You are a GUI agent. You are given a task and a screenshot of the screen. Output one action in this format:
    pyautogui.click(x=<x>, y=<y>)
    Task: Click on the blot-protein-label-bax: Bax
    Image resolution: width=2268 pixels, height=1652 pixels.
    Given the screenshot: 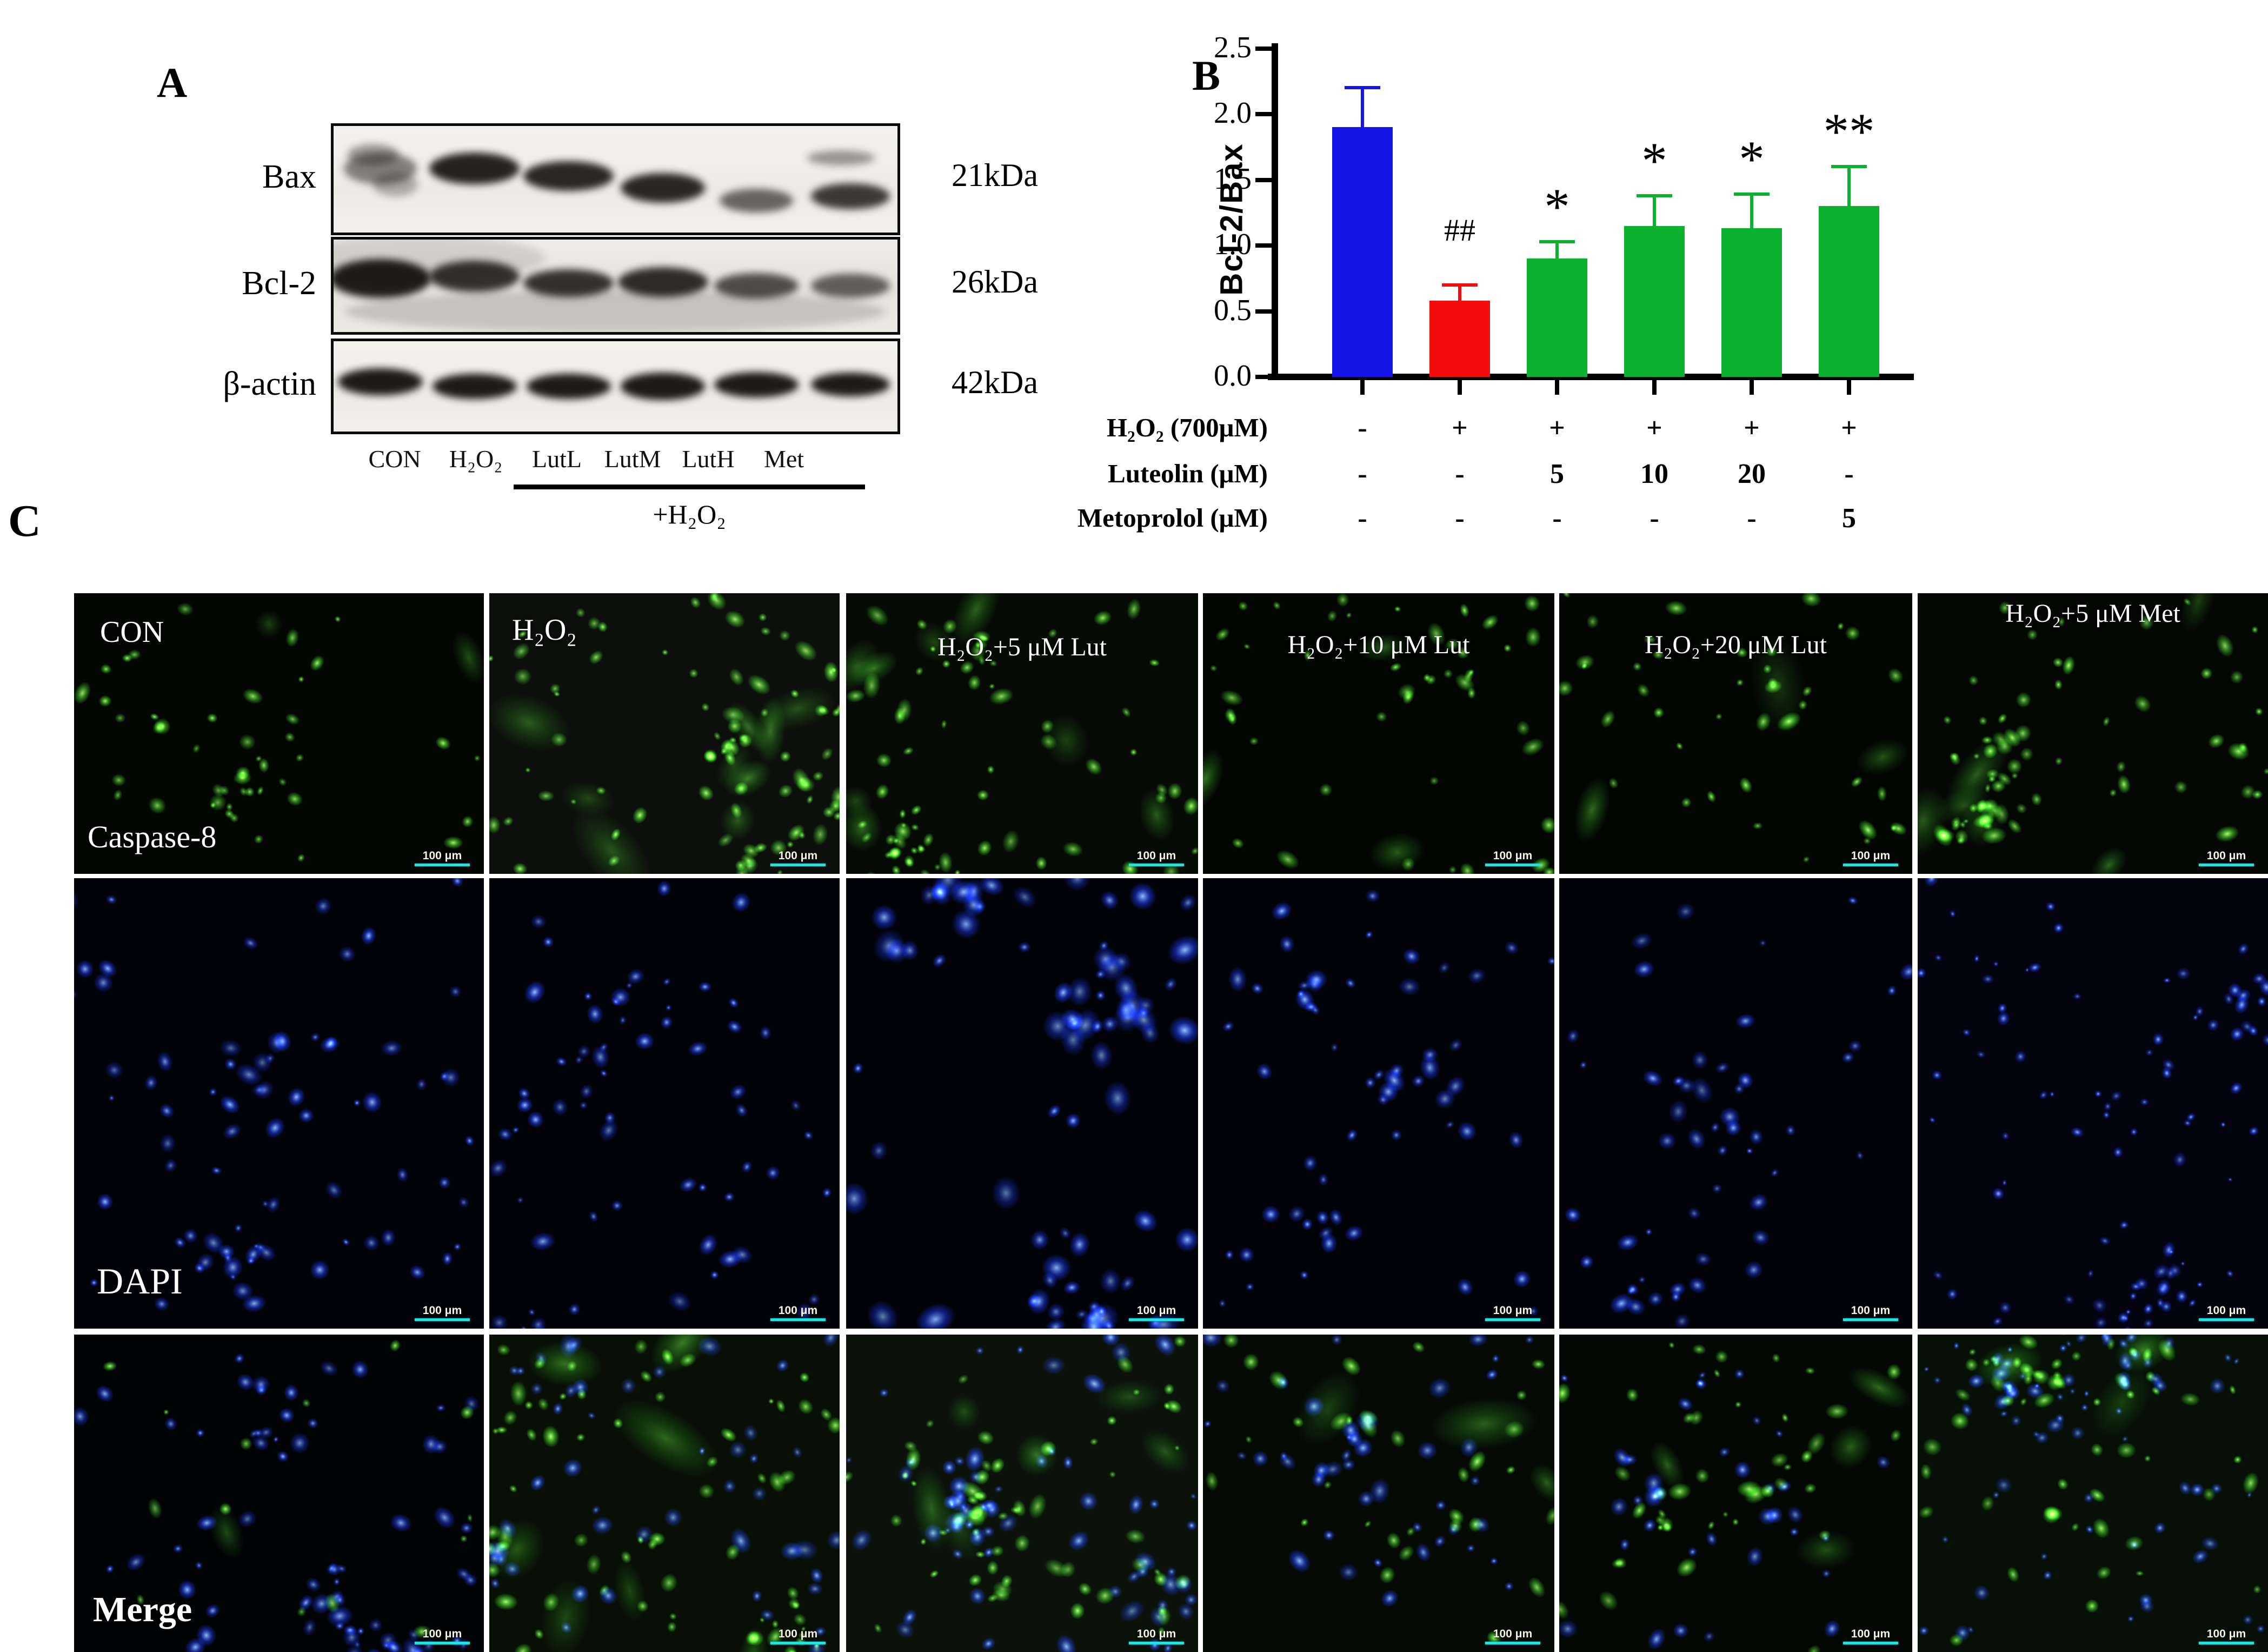 What is the action you would take?
    pyautogui.click(x=289, y=176)
    